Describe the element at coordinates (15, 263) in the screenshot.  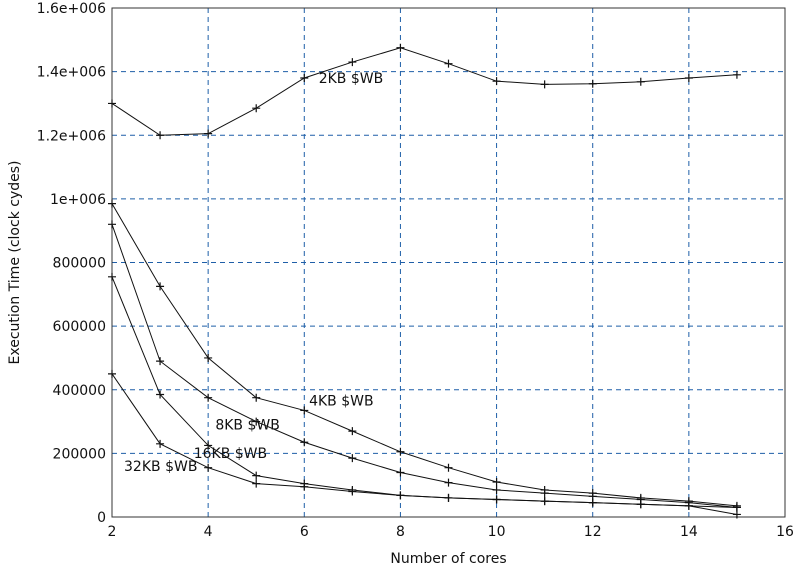
I see `y-axis-title: Execution Time (clock cydes)` at that location.